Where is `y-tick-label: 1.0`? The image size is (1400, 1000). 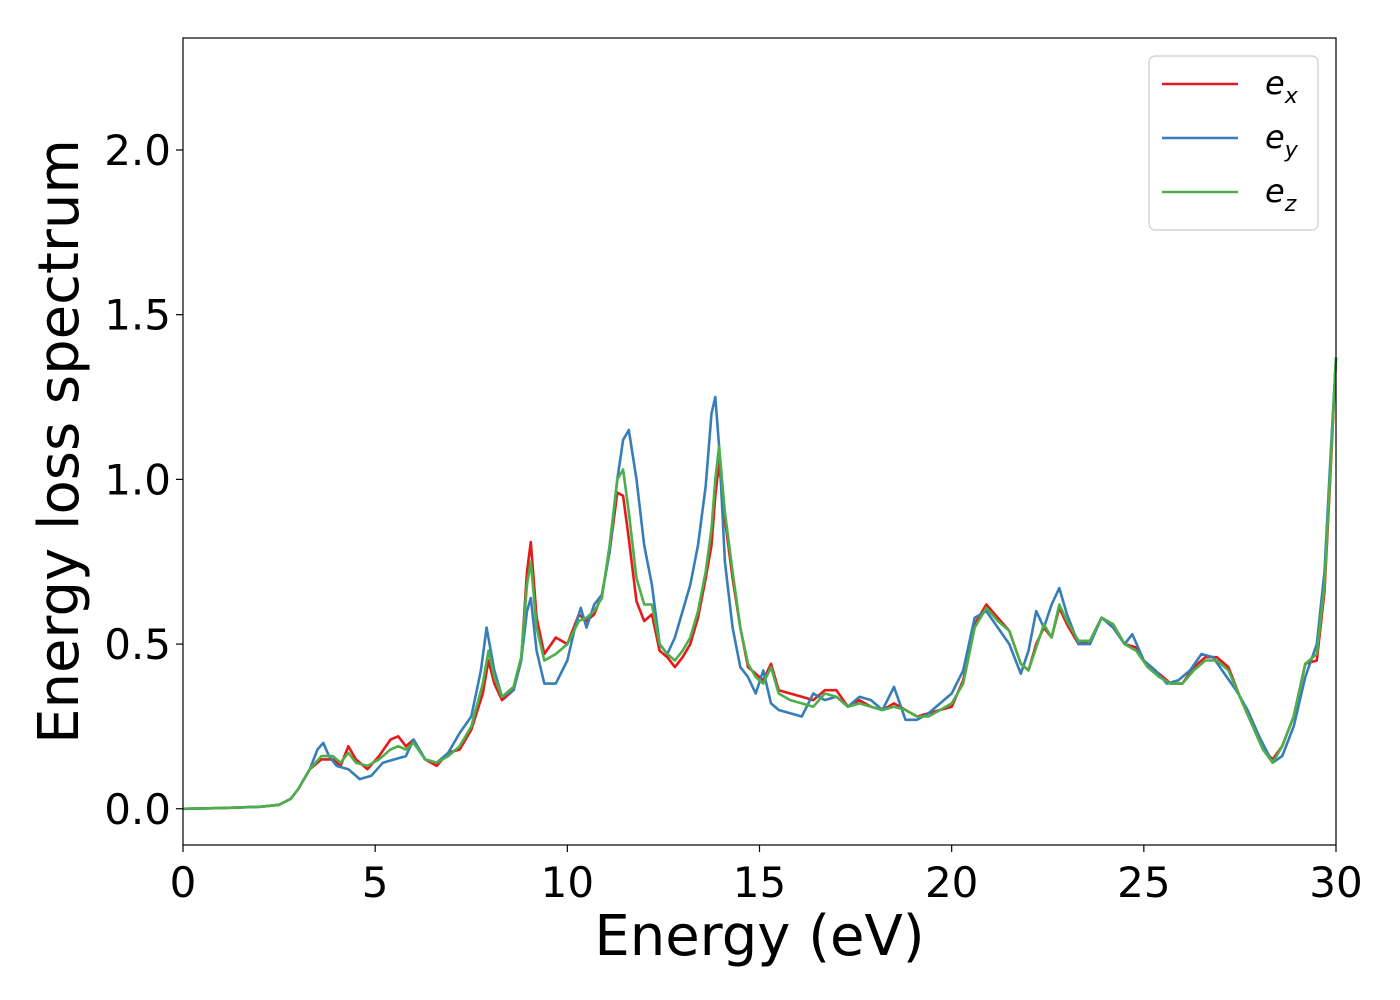 y-tick-label: 1.0 is located at coordinates (137, 479).